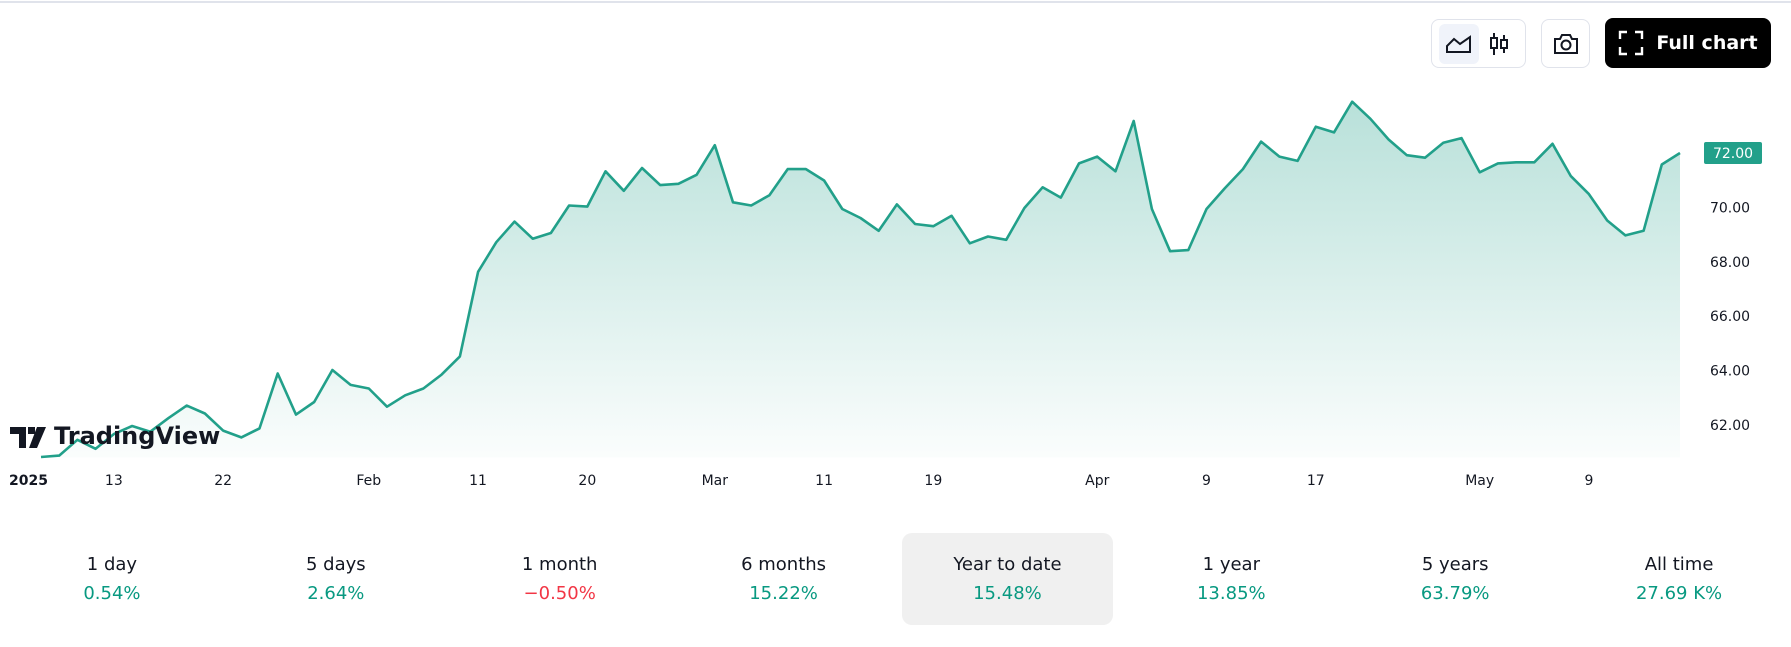  I want to click on period-button: Year to date 15.48%, so click(1007, 579).